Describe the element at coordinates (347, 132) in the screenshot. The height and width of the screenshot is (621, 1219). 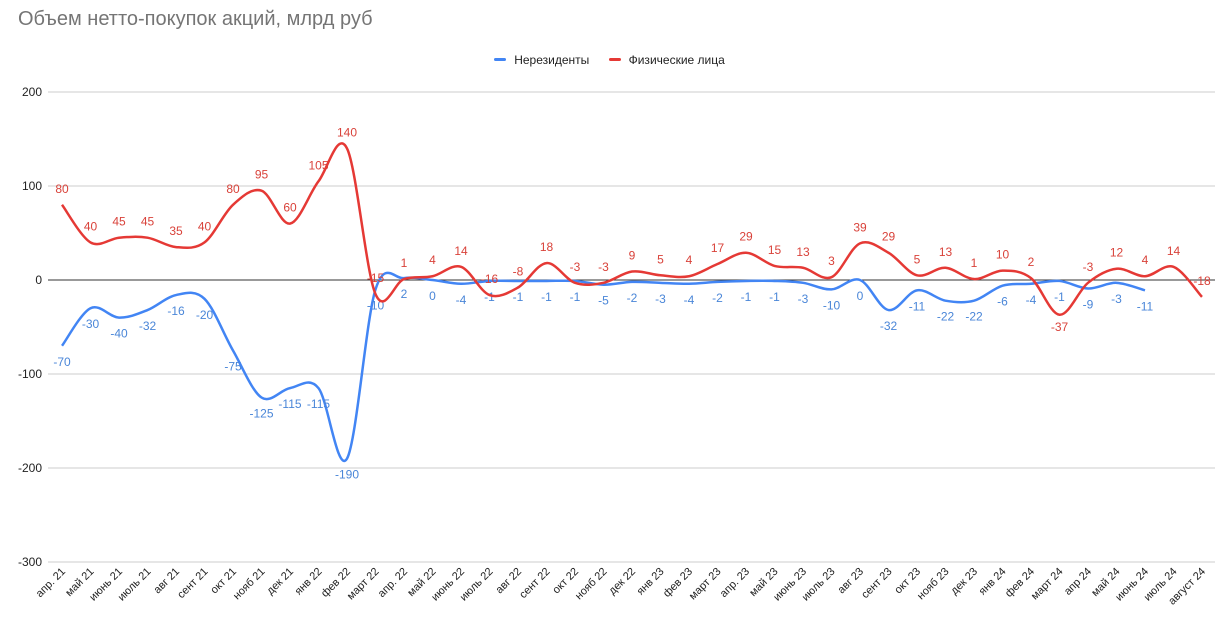
I see `data-label: 140` at that location.